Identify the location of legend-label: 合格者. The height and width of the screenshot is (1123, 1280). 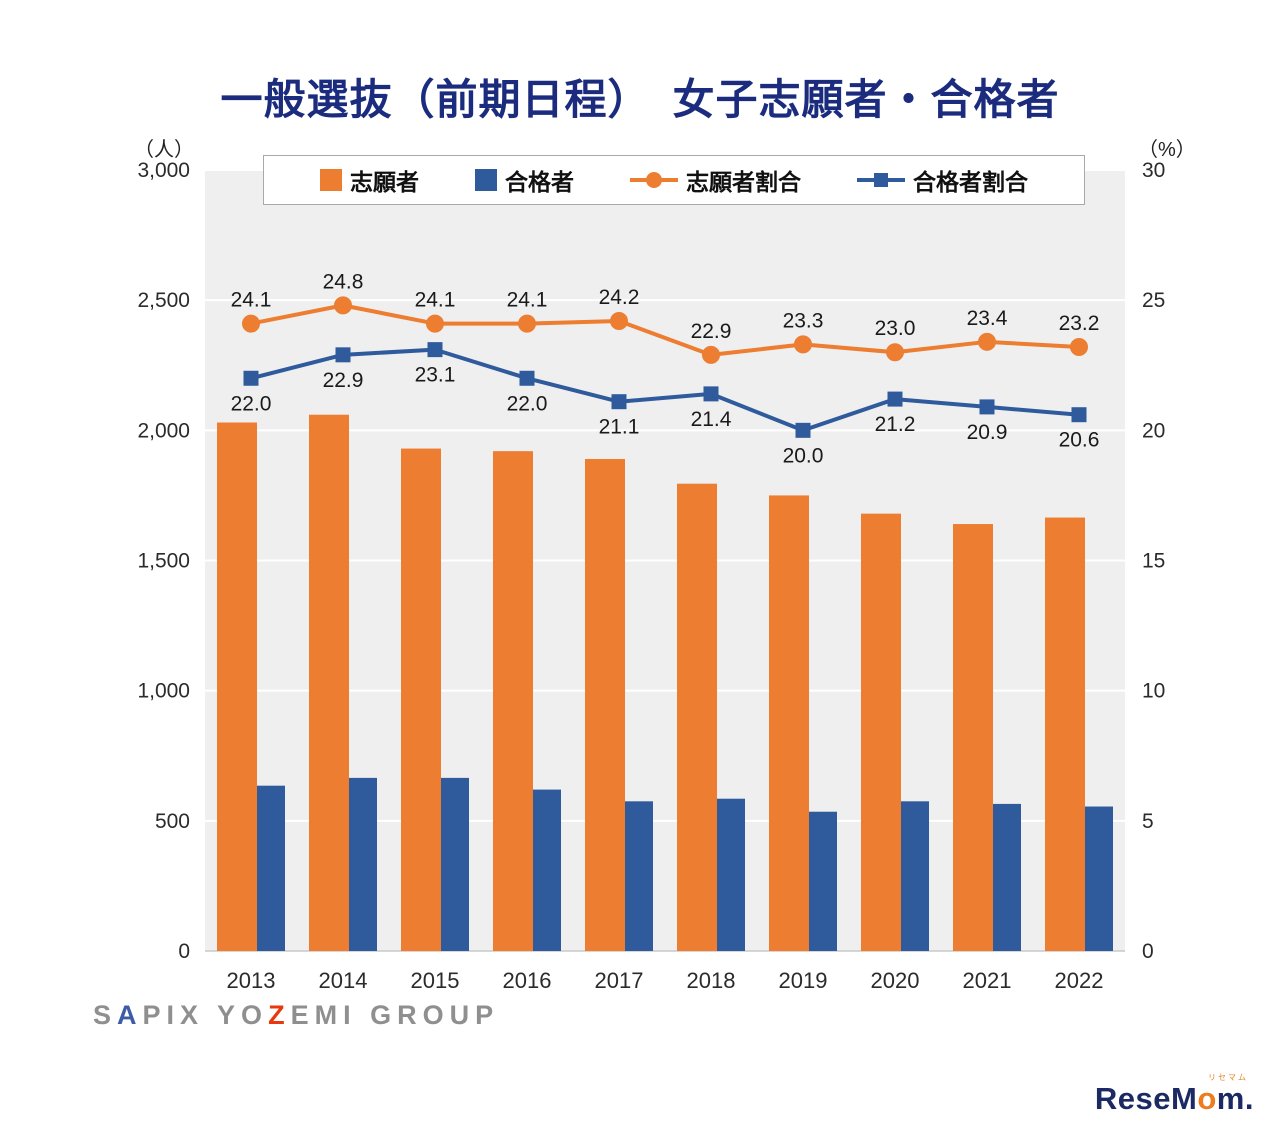
(539, 182).